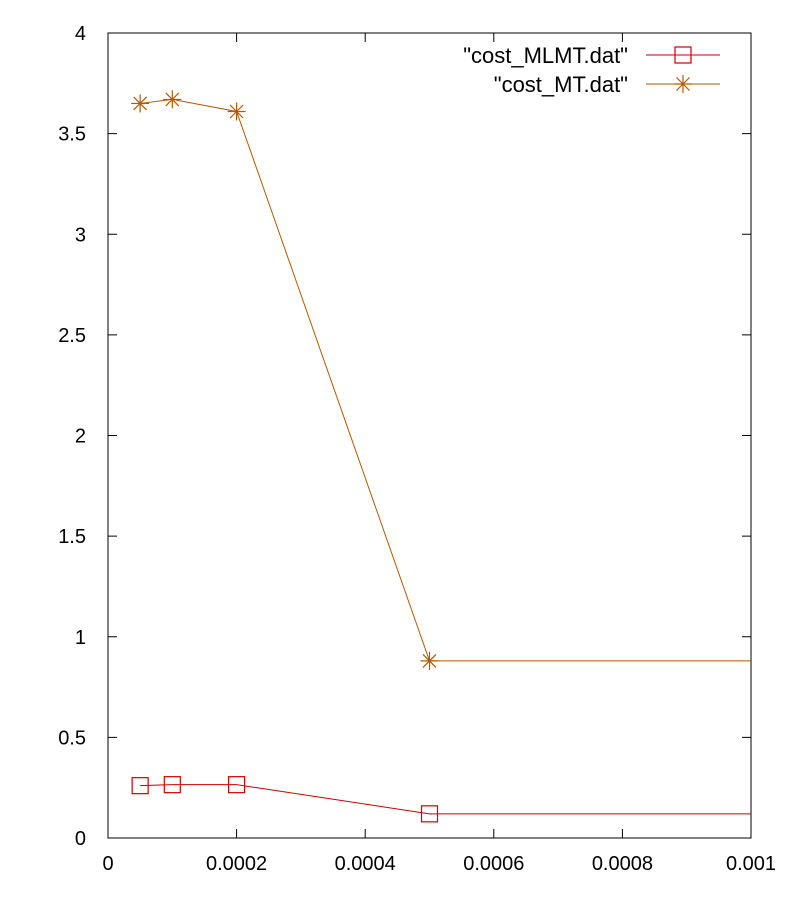  What do you see at coordinates (80, 235) in the screenshot?
I see `y-tick-label: 3` at bounding box center [80, 235].